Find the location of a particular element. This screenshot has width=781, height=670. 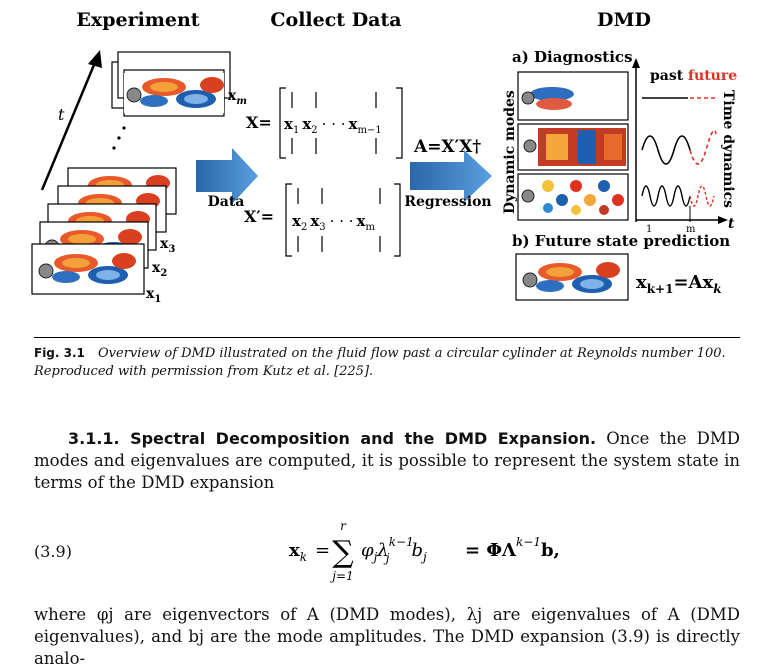

heading-dmd: DMD is located at coordinates (624, 20).